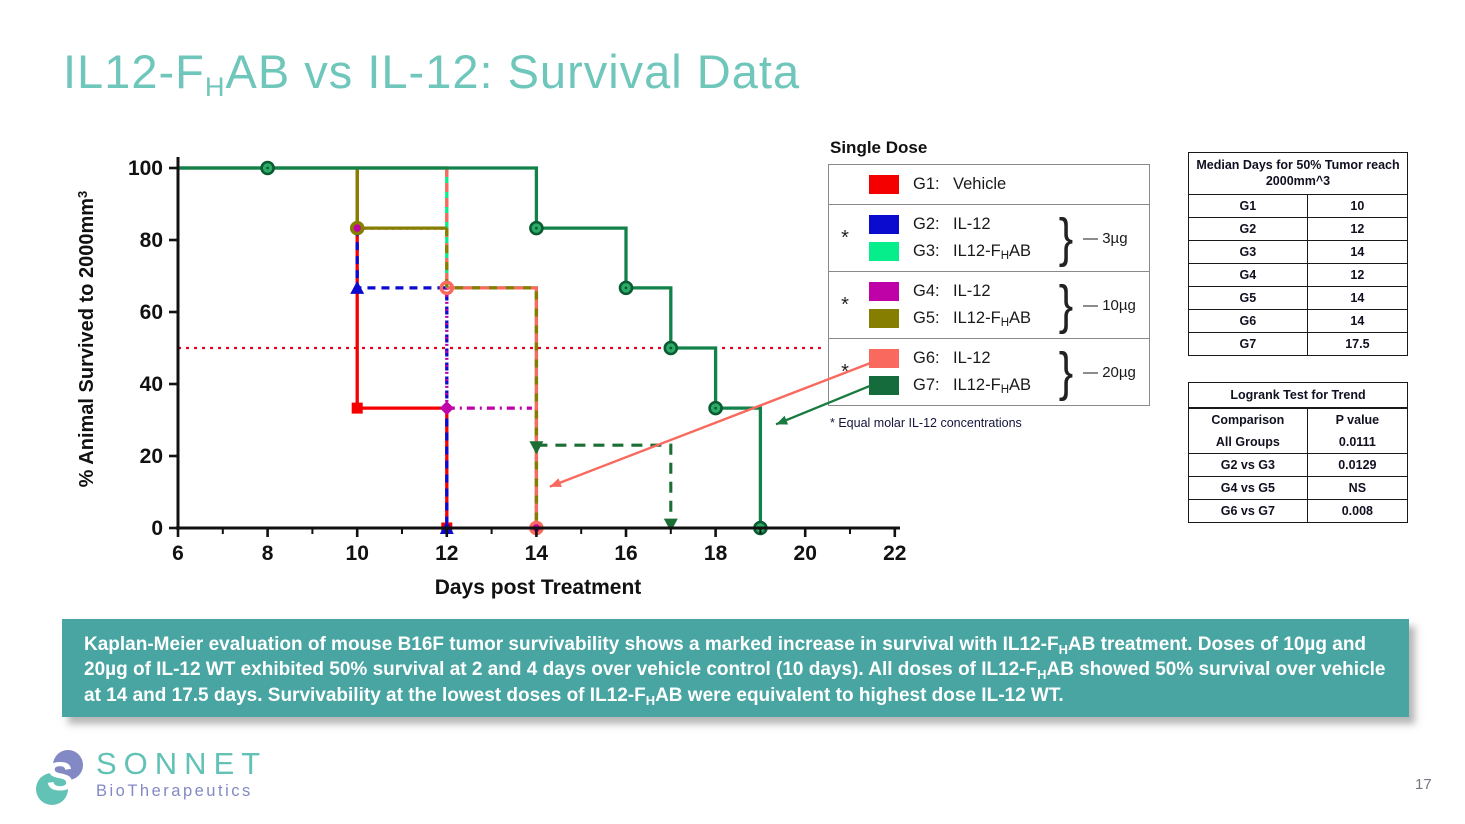 This screenshot has width=1465, height=824. Describe the element at coordinates (926, 318) in the screenshot. I see `legend-group-id: G5:` at that location.